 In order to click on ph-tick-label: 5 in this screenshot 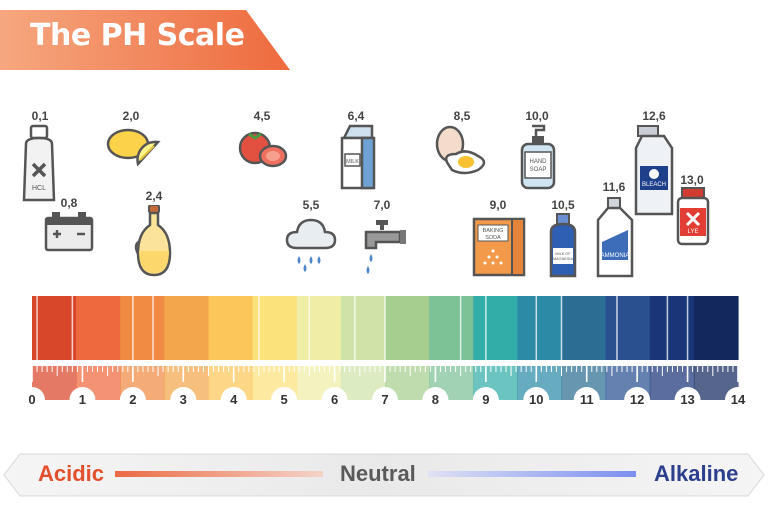, I will do `click(284, 399)`.